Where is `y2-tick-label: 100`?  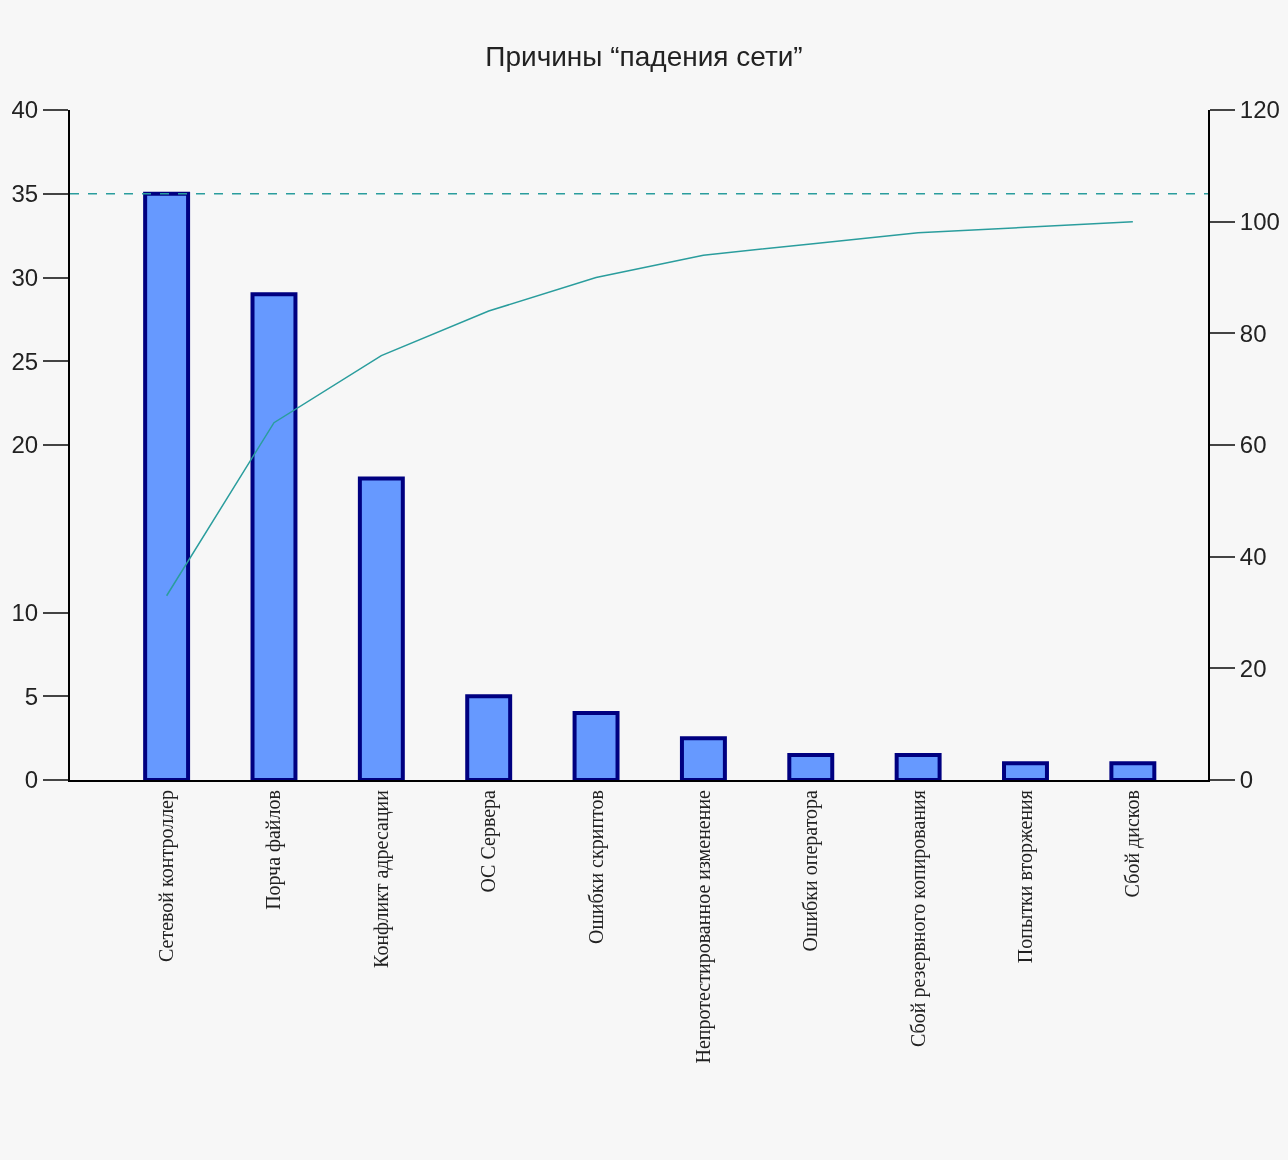 y2-tick-label: 100 is located at coordinates (1259, 222).